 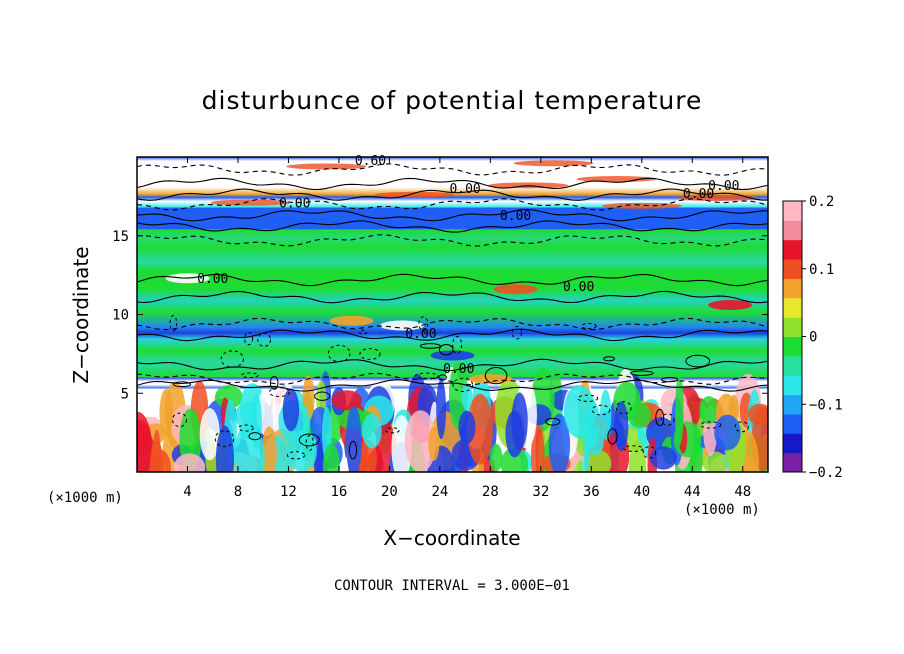 I want to click on x-tick-label: 8, so click(x=238, y=492).